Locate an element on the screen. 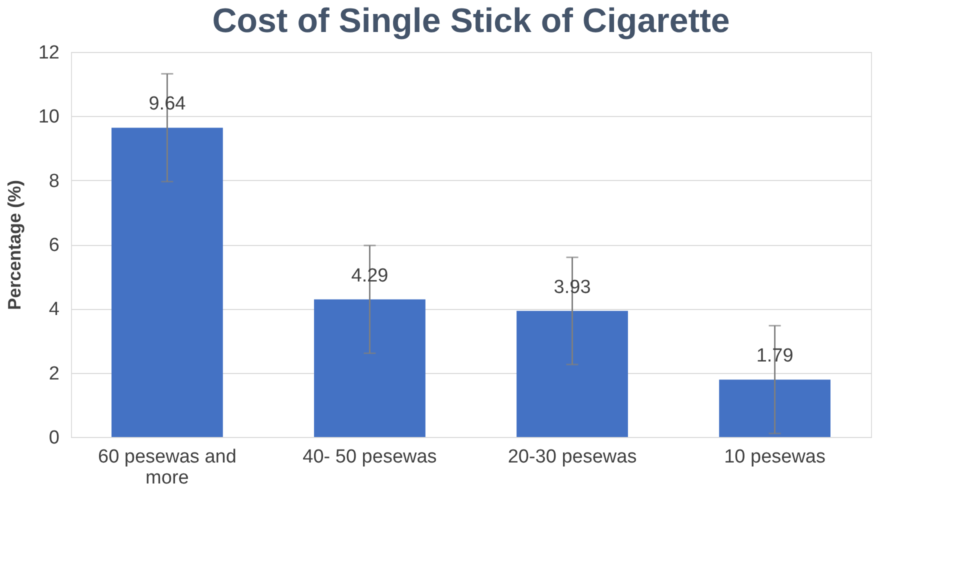 Image resolution: width=959 pixels, height=575 pixels. y-tick-label: 0 is located at coordinates (54, 438).